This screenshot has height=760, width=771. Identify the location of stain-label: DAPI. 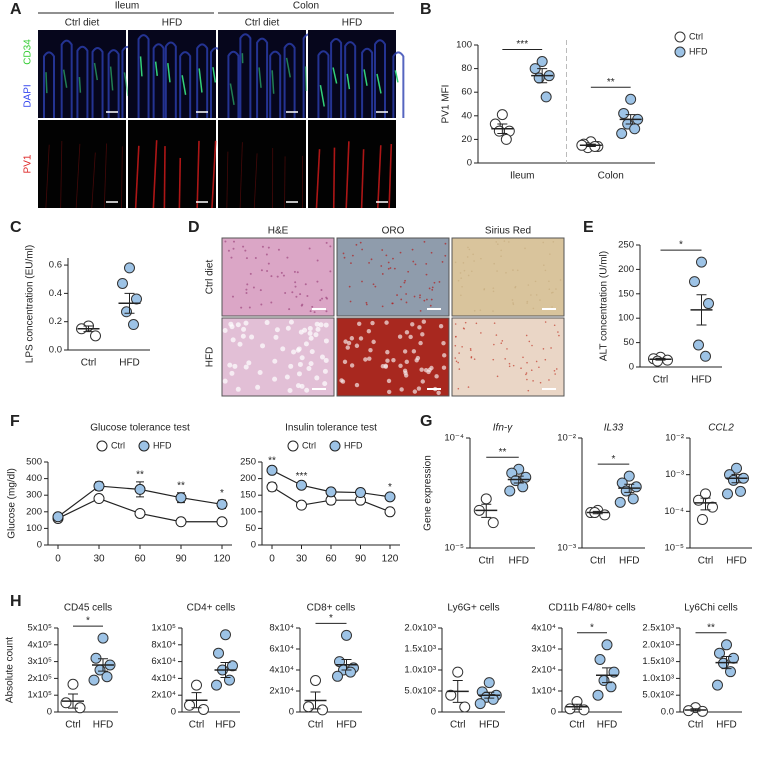
(28, 95).